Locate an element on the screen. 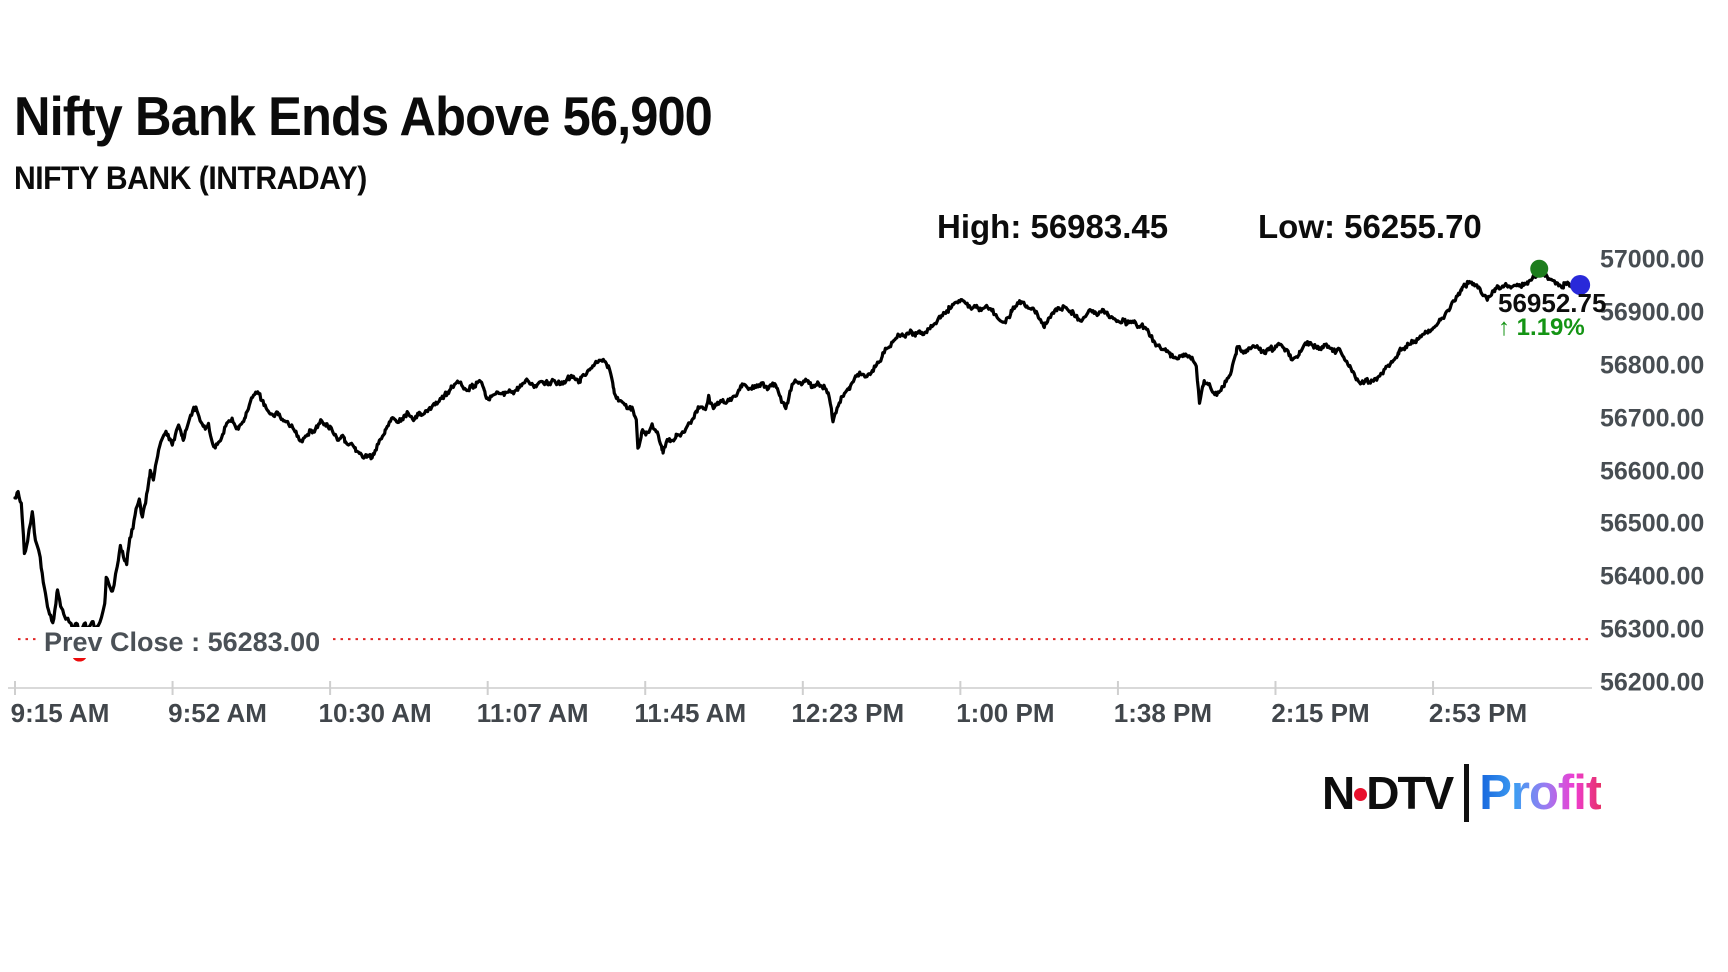 Image resolution: width=1728 pixels, height=972 pixels. x-axis-tick-label: 9:15 AM is located at coordinates (60, 713).